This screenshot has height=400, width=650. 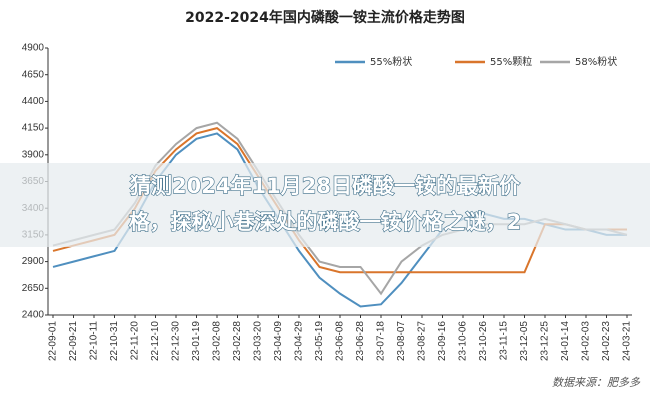 What do you see at coordinates (33, 101) in the screenshot?
I see `y-tick-label: 4400` at bounding box center [33, 101].